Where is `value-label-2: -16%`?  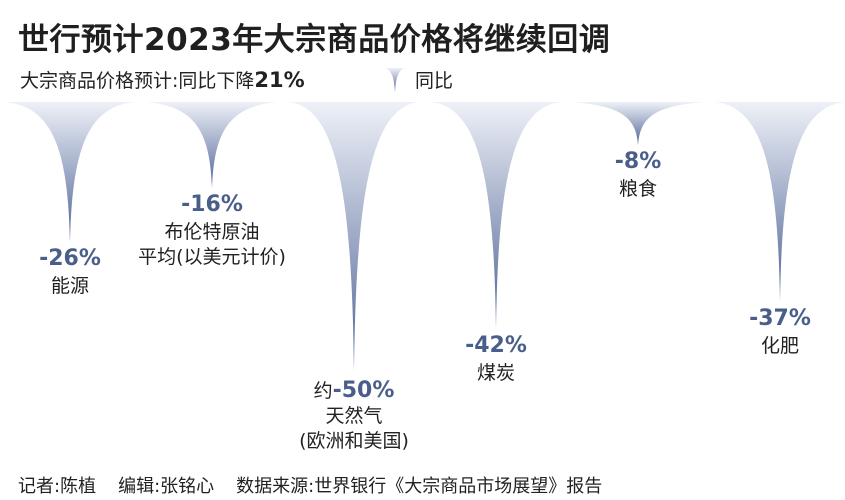 value-label-2: -16% is located at coordinates (212, 204).